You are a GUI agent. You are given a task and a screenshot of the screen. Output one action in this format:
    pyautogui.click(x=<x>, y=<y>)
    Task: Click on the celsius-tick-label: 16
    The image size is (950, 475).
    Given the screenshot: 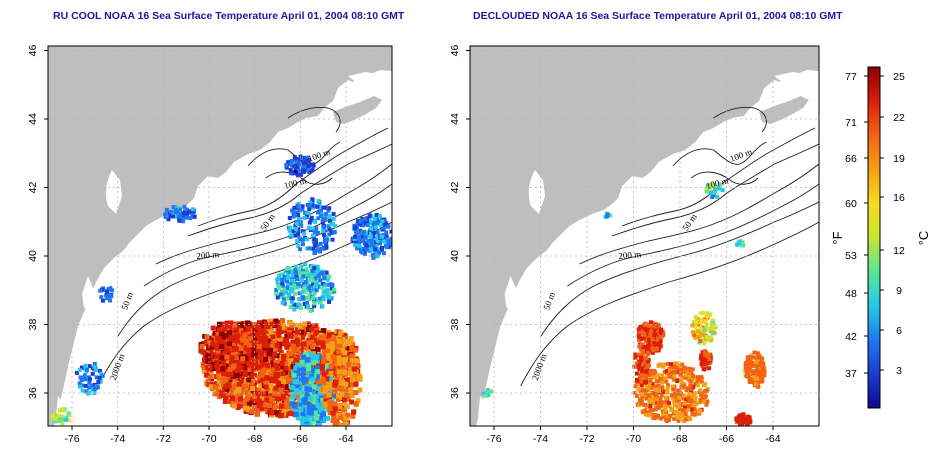 What is the action you would take?
    pyautogui.click(x=899, y=198)
    